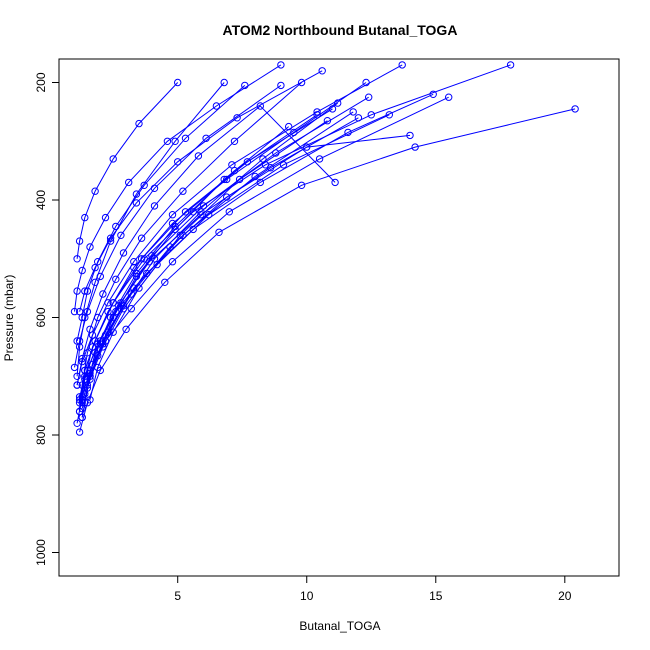 The image size is (650, 650). I want to click on y-tick-label: 600, so click(41, 317).